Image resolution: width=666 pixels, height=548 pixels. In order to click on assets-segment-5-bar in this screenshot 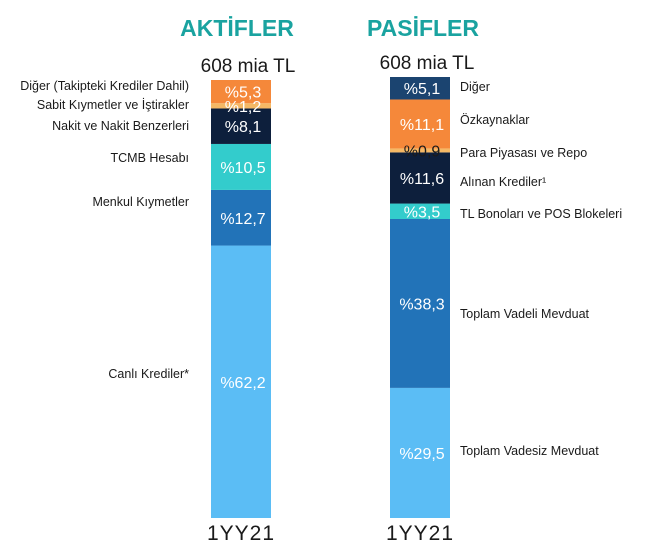, I will do `click(241, 92)`.